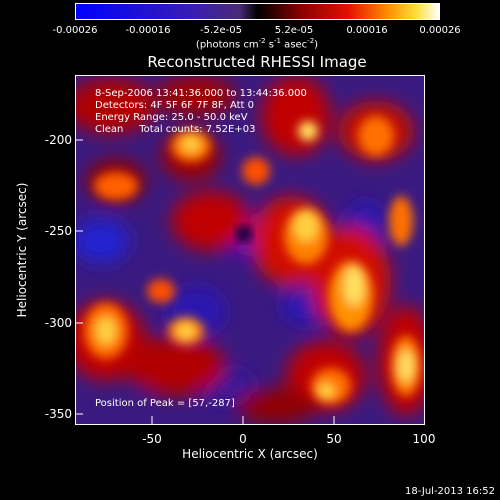 The image size is (500, 500). Describe the element at coordinates (257, 62) in the screenshot. I see `image-title: Reconstructed RHESSI Image` at that location.